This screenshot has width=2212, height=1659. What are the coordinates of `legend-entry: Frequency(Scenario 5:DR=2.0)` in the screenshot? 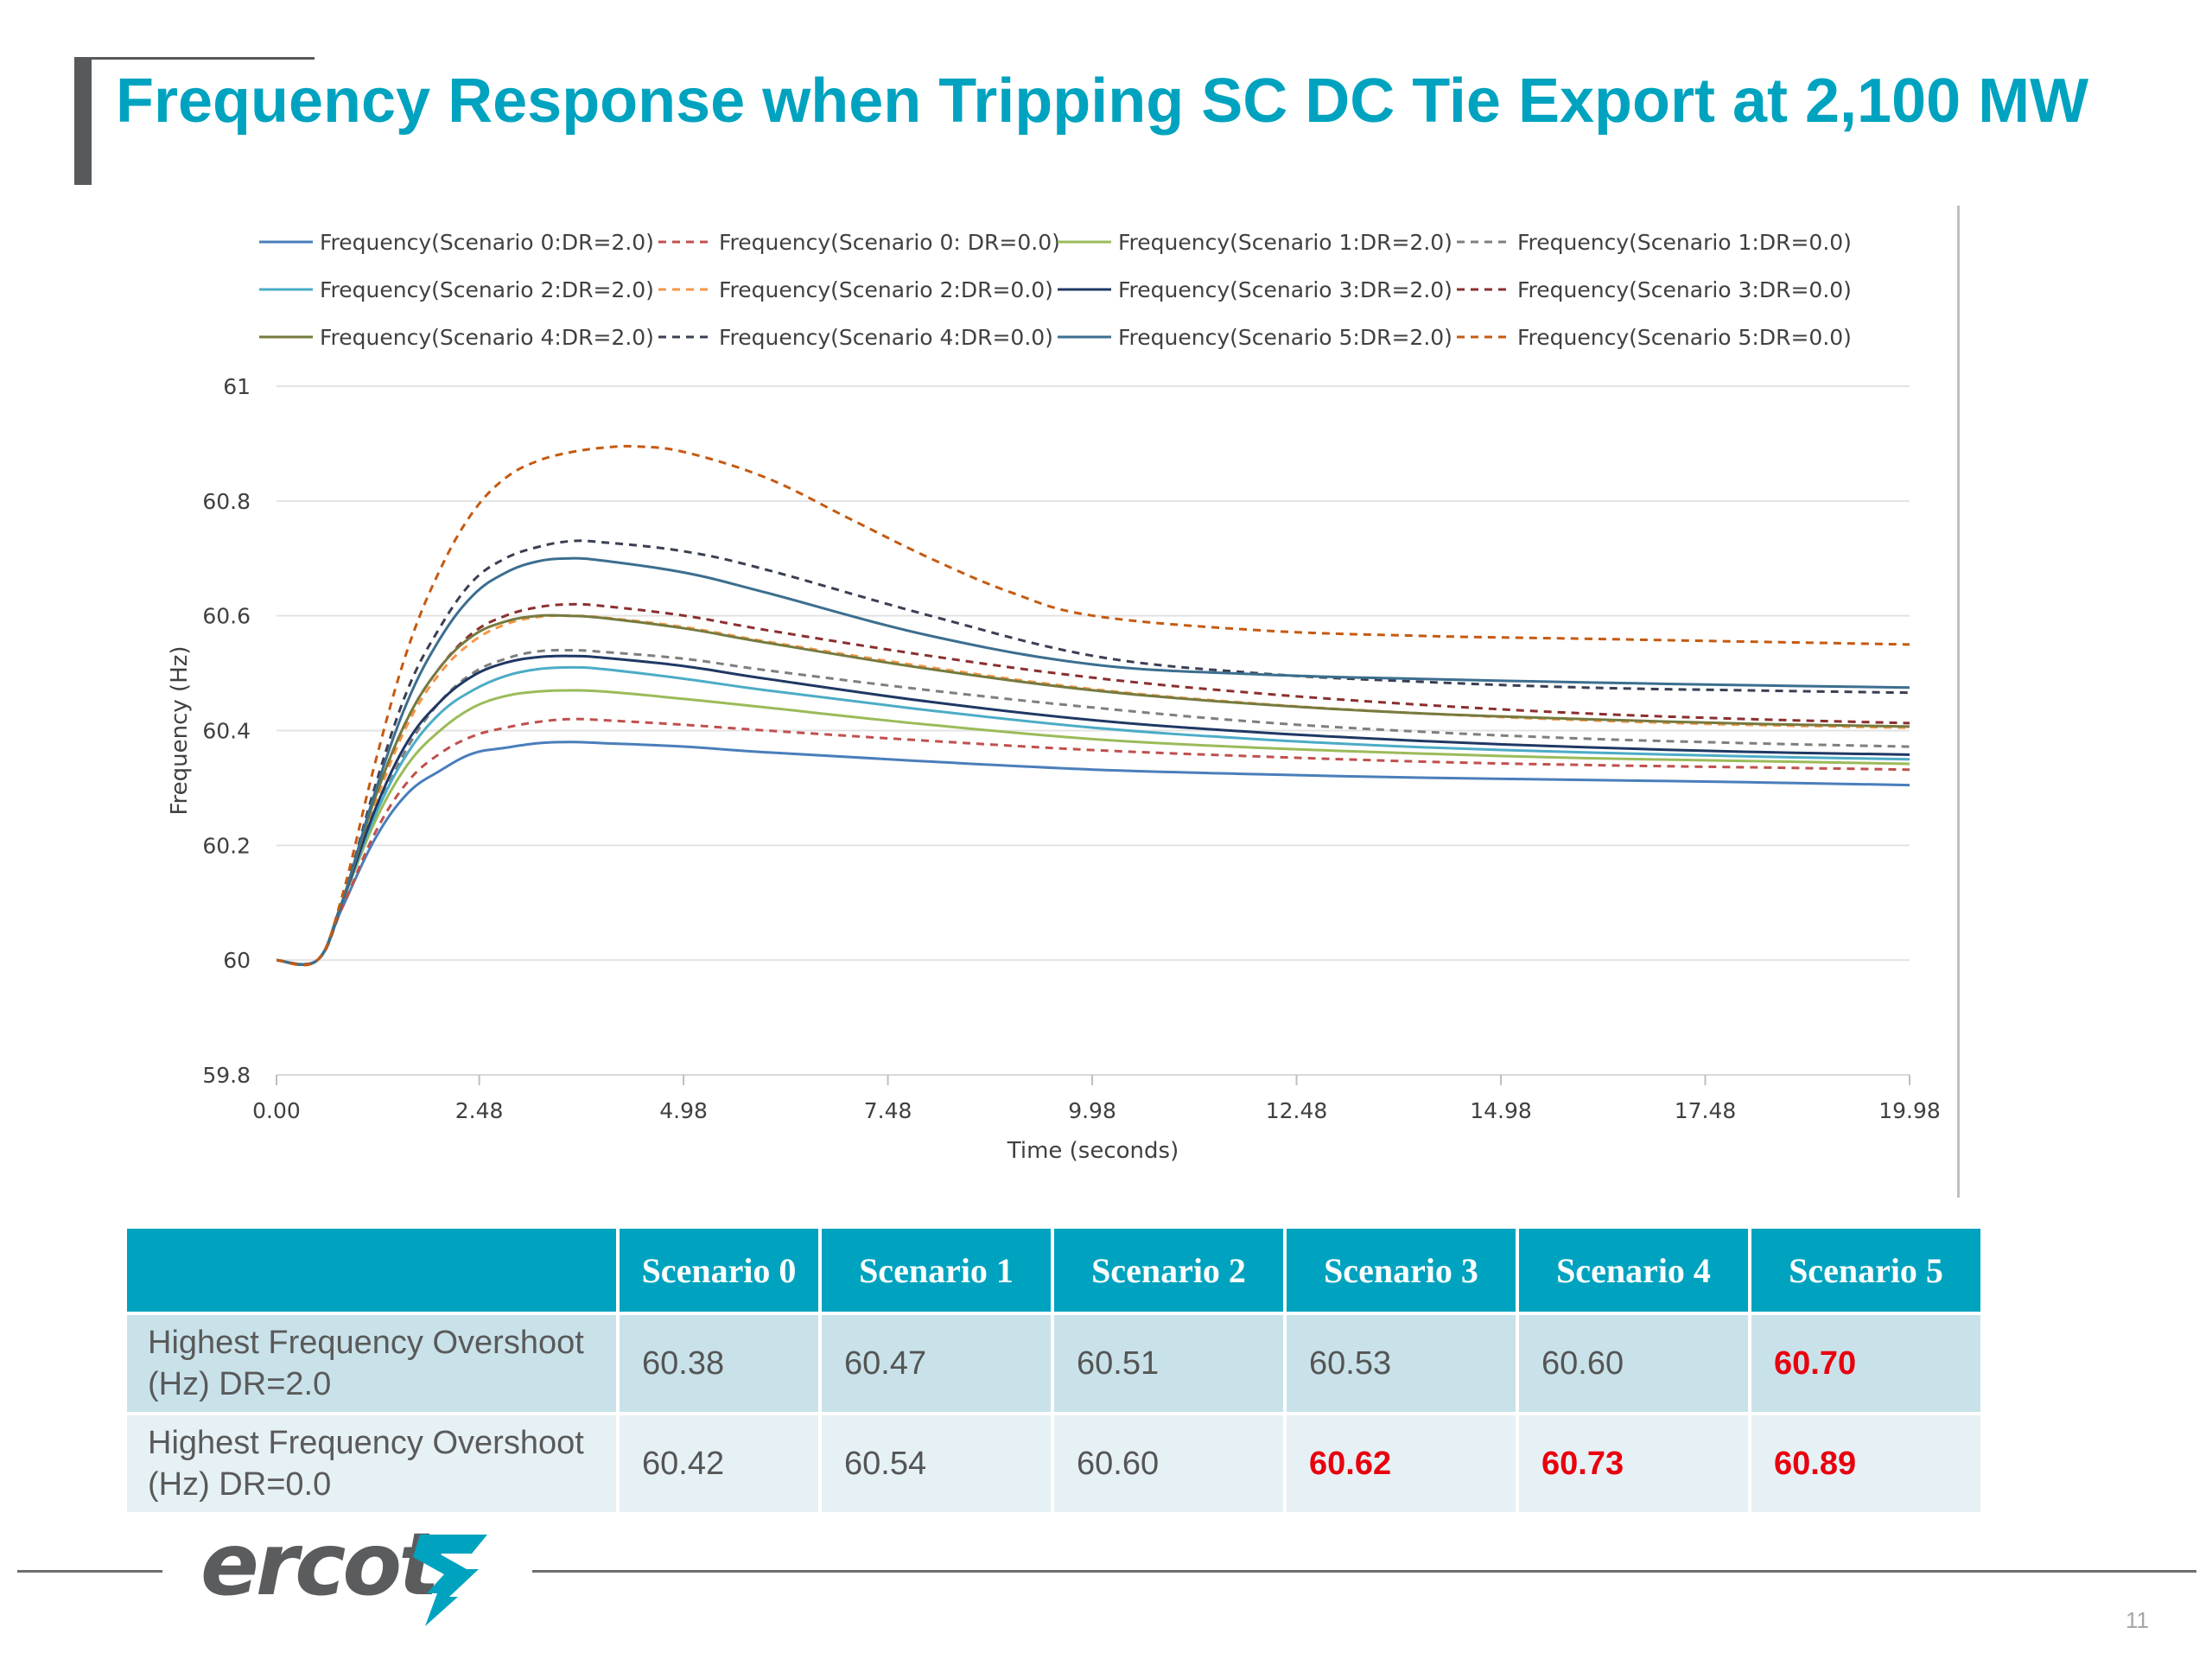 It's located at (1285, 337).